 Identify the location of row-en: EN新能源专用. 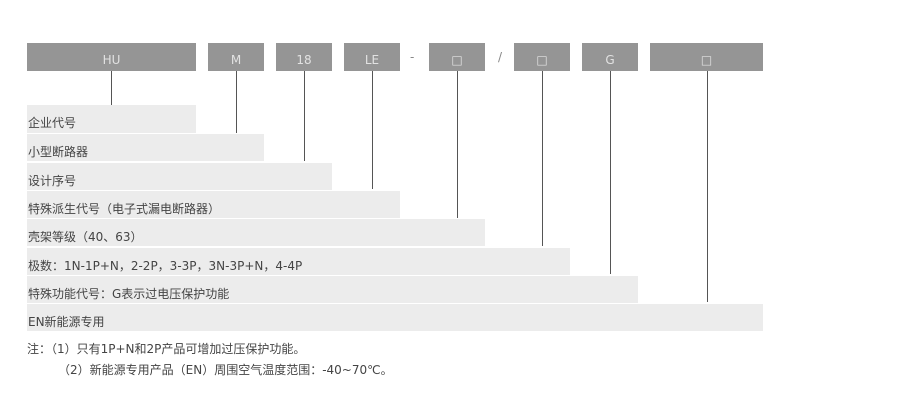
(395, 317).